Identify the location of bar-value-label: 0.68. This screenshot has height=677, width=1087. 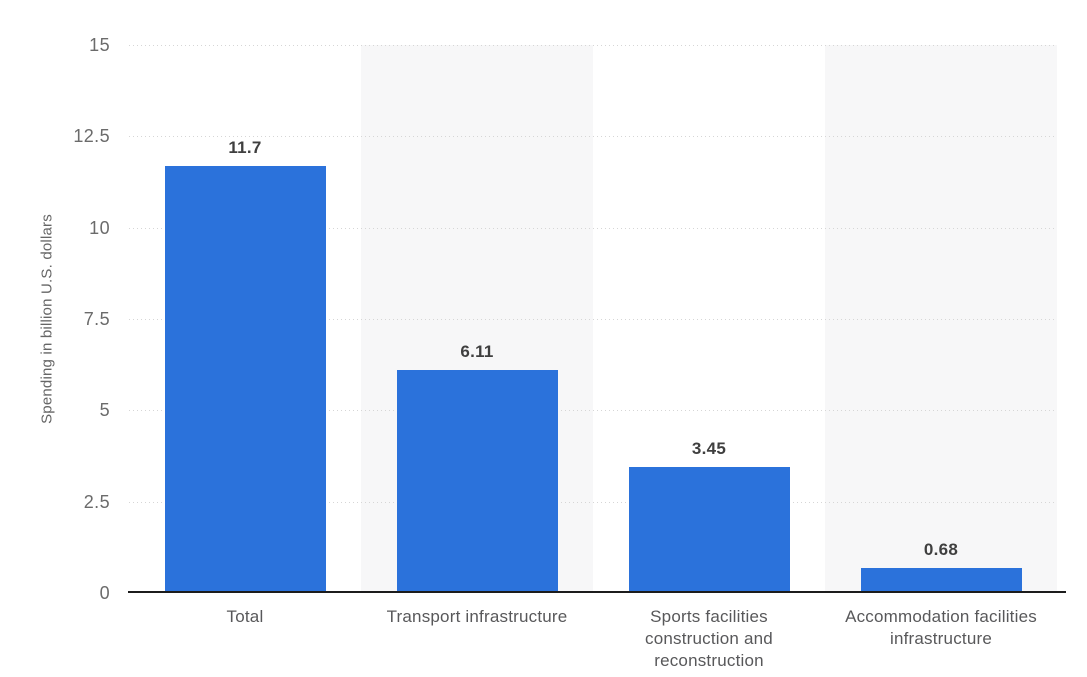
(941, 550).